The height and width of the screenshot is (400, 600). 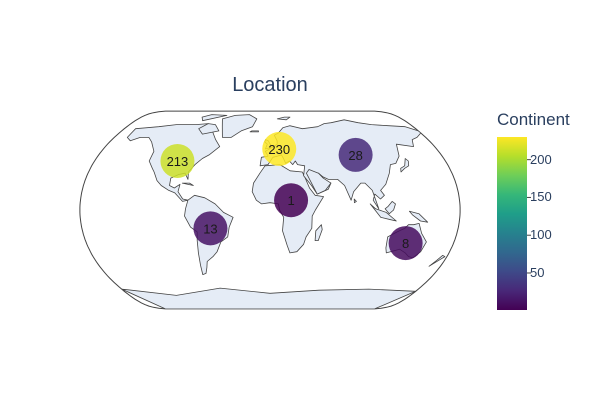 I want to click on land-baffin, so click(x=209, y=129).